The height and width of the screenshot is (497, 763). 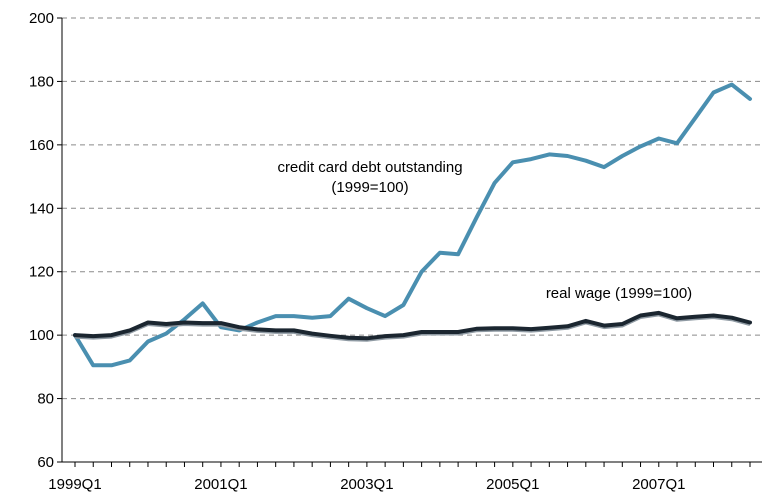 What do you see at coordinates (369, 187) in the screenshot?
I see `annotation-credit-line-2: (1999=100)` at bounding box center [369, 187].